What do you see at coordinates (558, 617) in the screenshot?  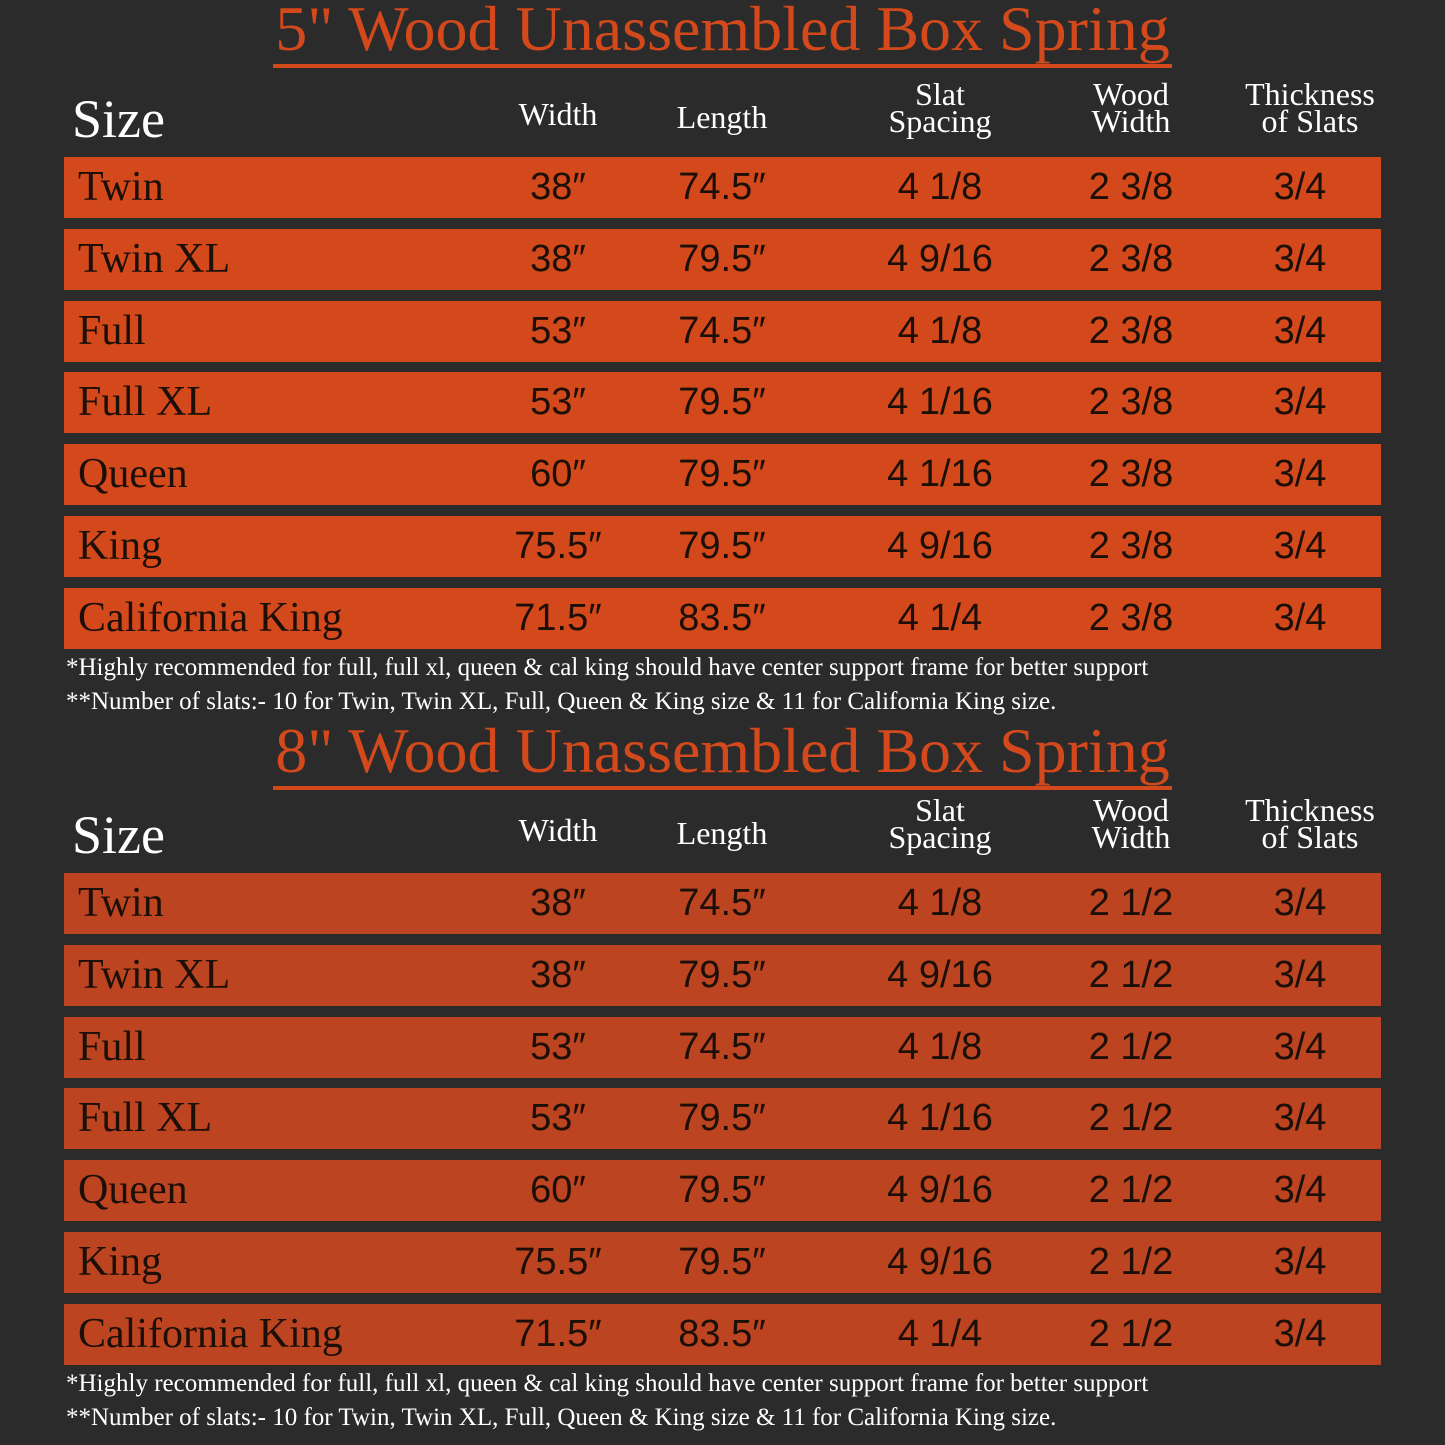 I see `cell-width: 71.5″` at bounding box center [558, 617].